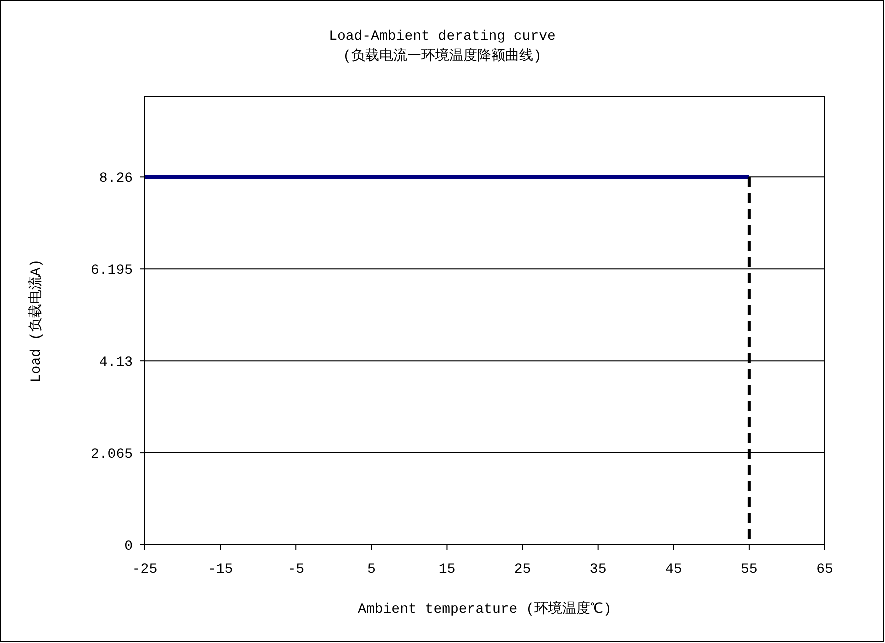 The image size is (885, 643). What do you see at coordinates (598, 570) in the screenshot?
I see `x-tick-label: 35` at bounding box center [598, 570].